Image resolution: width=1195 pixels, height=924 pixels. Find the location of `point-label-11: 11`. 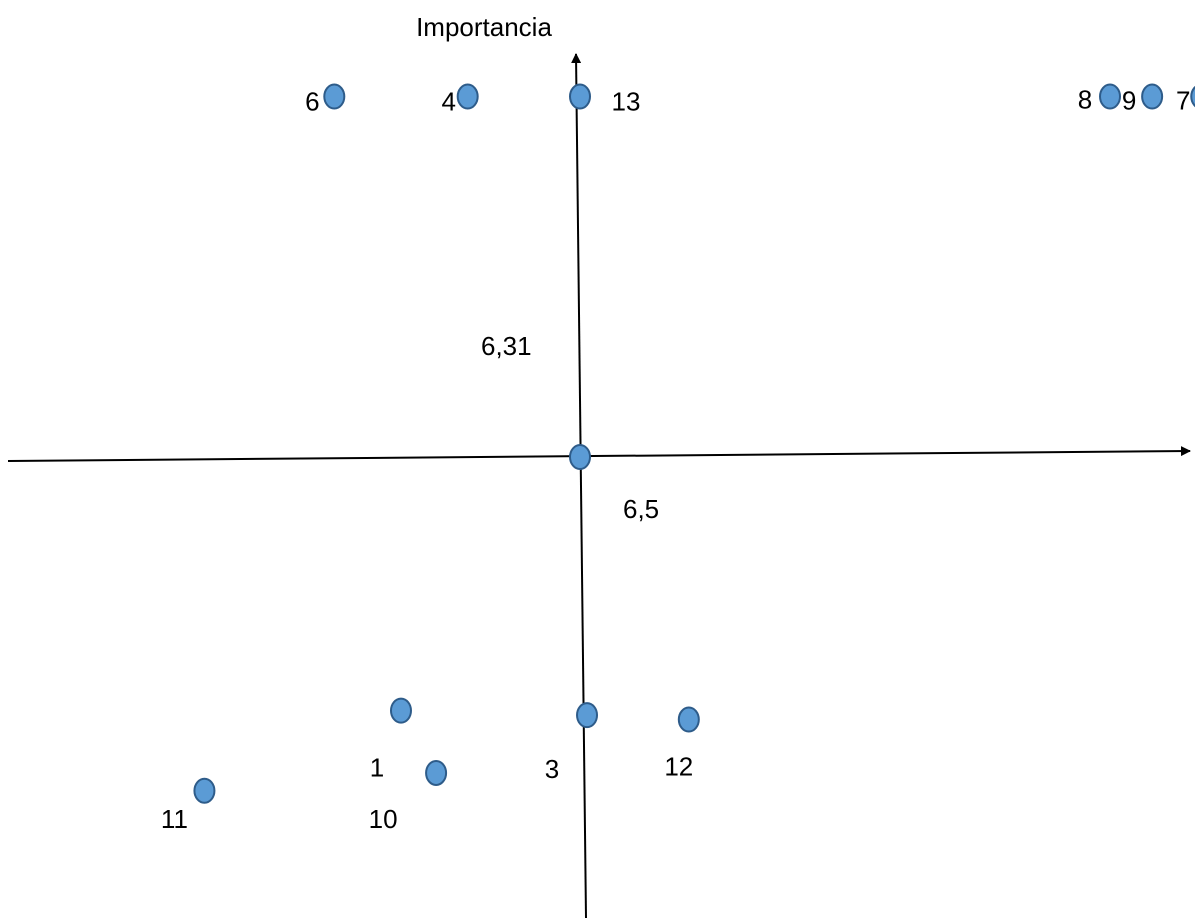

point-label-11: 11 is located at coordinates (174, 819).